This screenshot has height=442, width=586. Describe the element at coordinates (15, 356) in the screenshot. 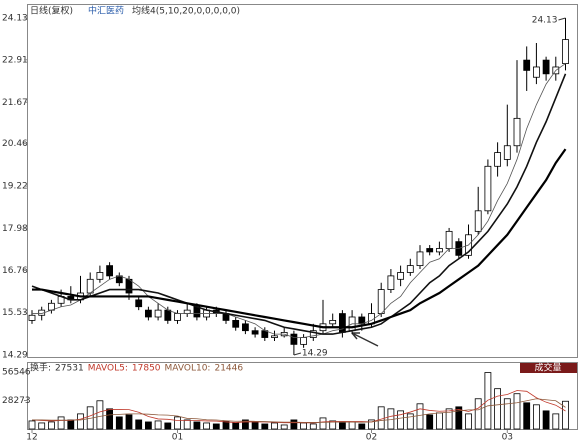

I see `y-tick-label: 14.29` at that location.